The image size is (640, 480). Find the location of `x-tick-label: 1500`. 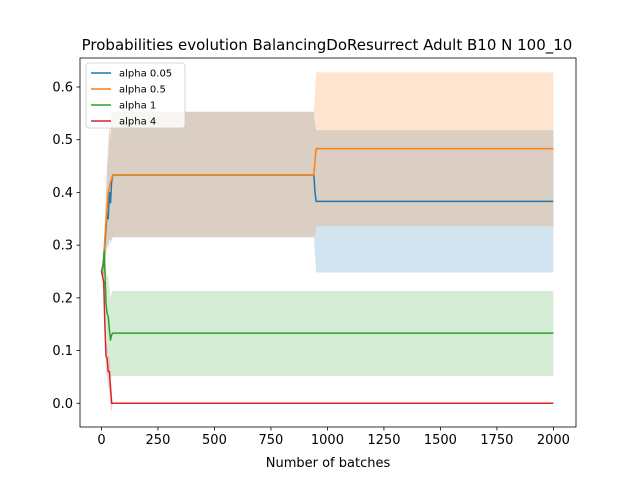

x-tick-label: 1500 is located at coordinates (440, 440).